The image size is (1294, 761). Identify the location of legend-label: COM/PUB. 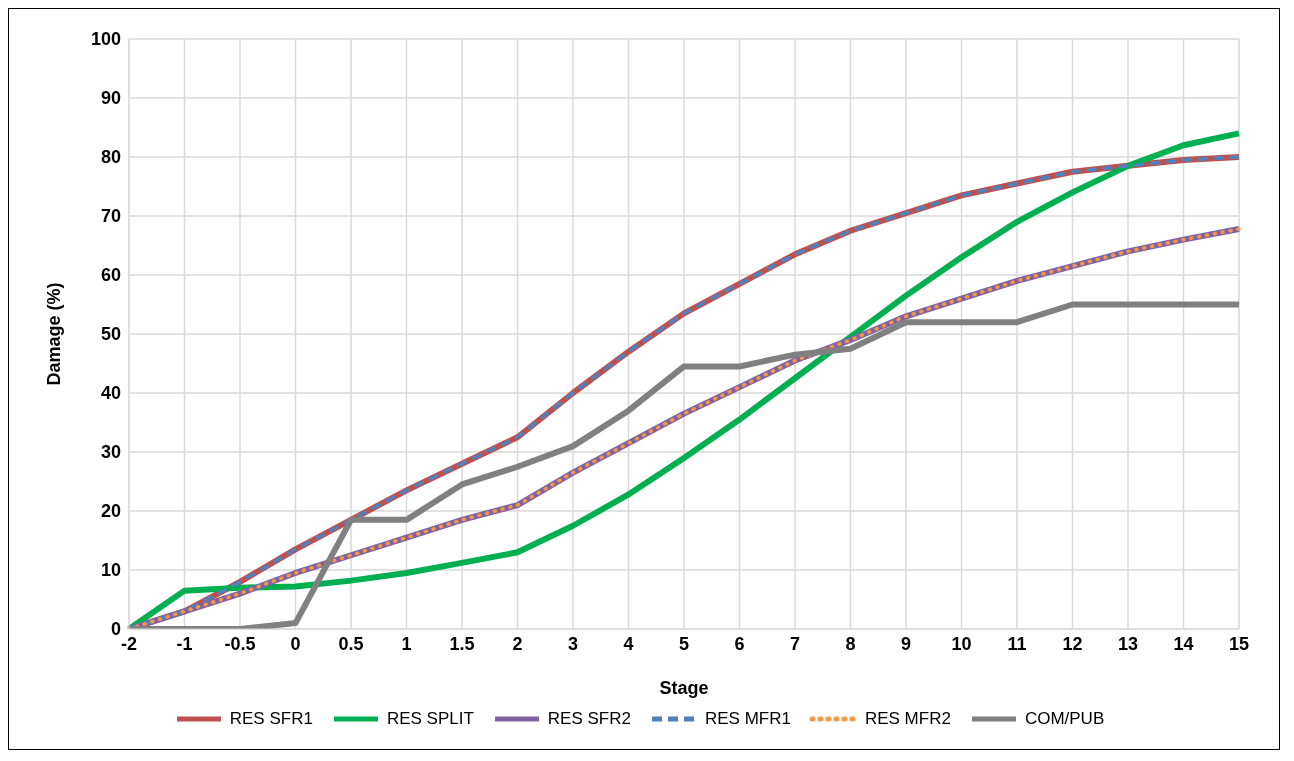
(1064, 719).